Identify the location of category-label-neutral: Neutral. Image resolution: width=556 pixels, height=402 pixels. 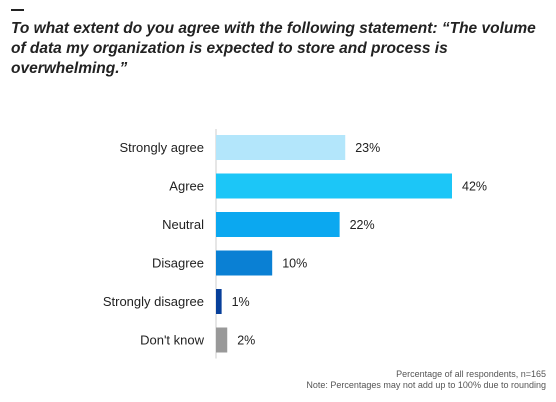
(183, 224).